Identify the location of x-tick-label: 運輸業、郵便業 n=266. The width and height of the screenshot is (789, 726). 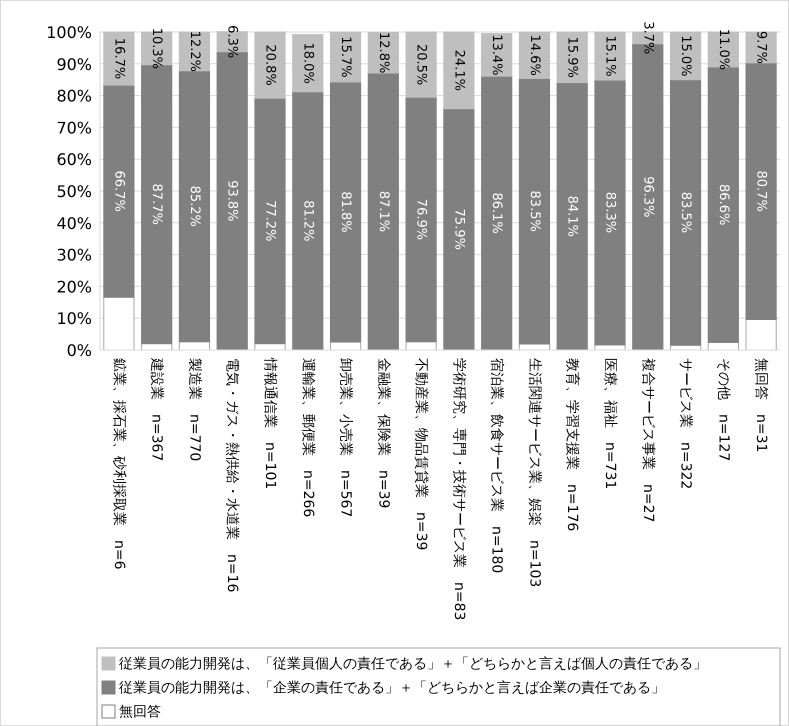
(308, 438).